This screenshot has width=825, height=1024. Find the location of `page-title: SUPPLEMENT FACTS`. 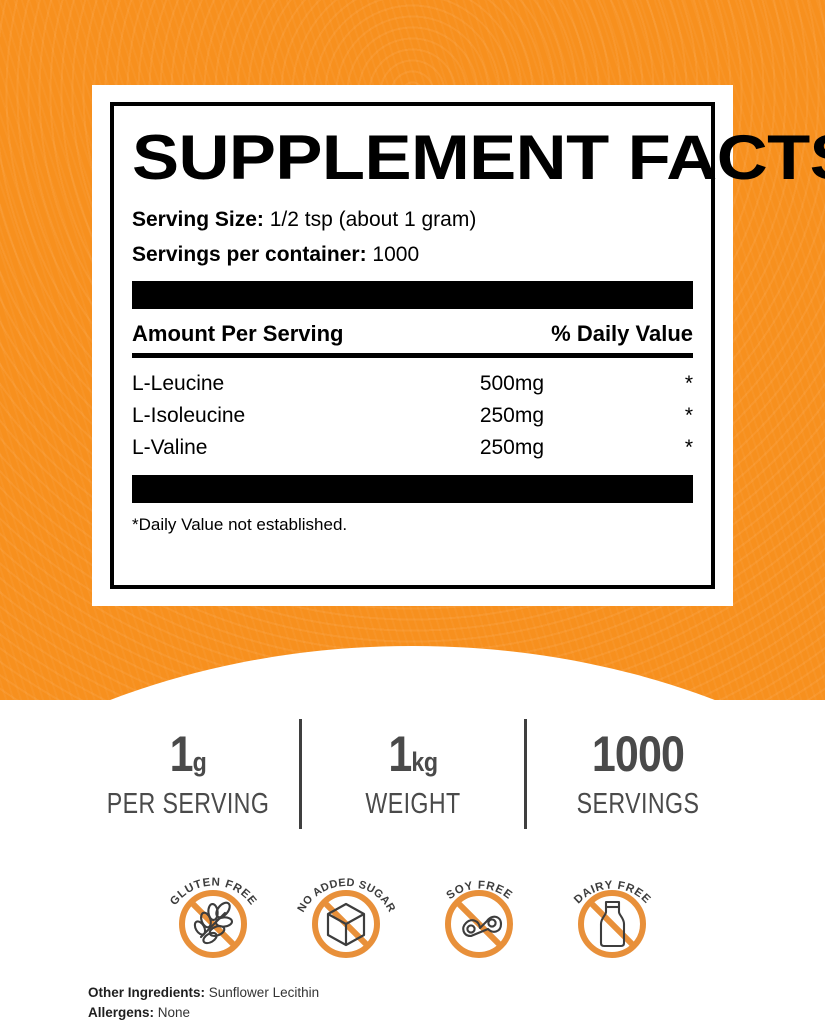

page-title: SUPPLEMENT FACTS is located at coordinates (478, 158).